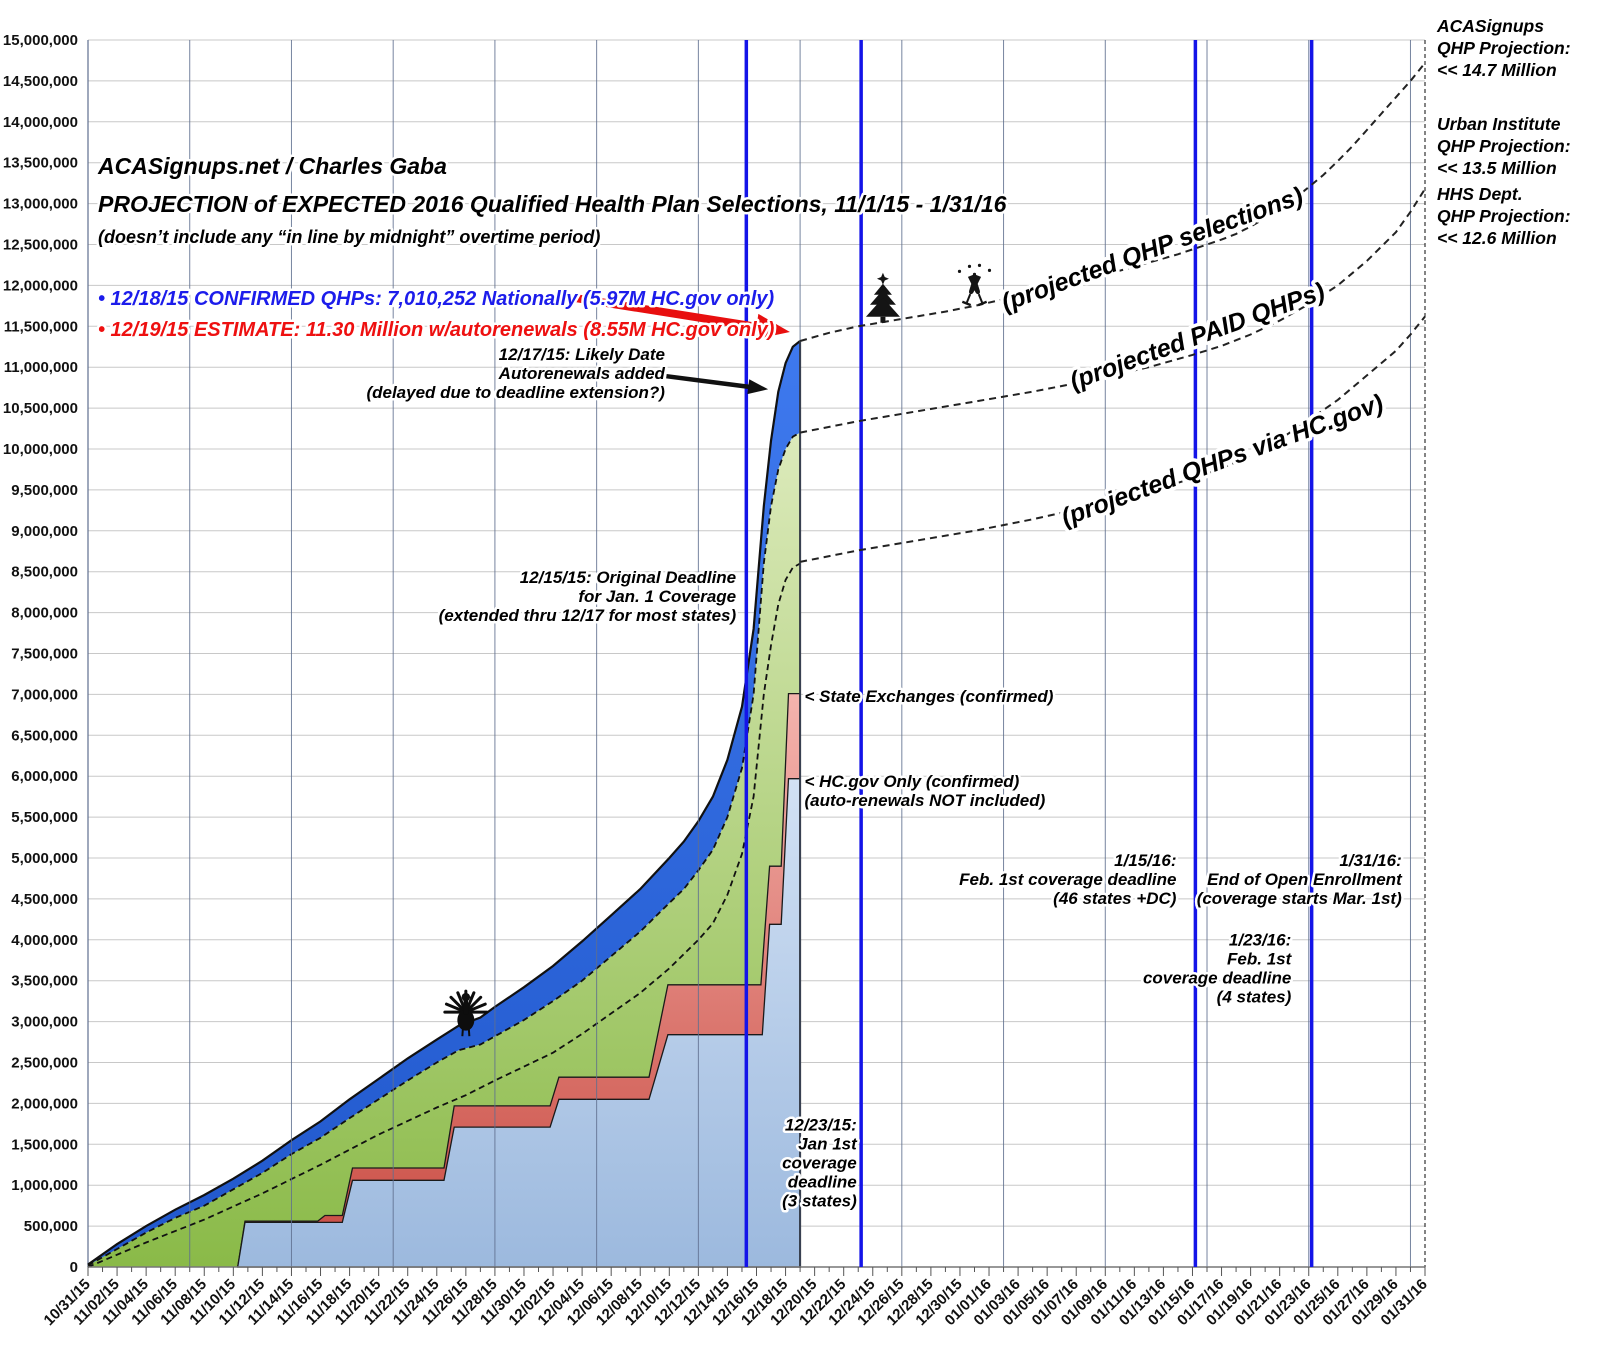  What do you see at coordinates (40, 122) in the screenshot?
I see `y-axis-tick-label: 14,000,000` at bounding box center [40, 122].